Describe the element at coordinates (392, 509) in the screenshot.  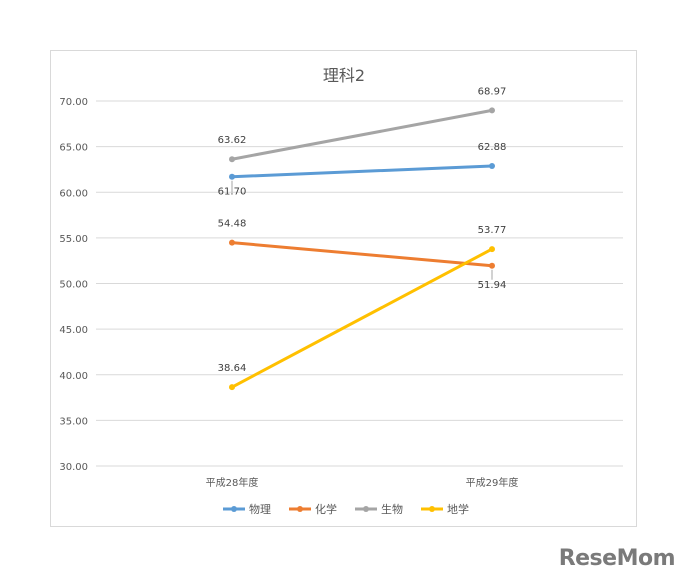
I see `legend-label: 生物` at that location.